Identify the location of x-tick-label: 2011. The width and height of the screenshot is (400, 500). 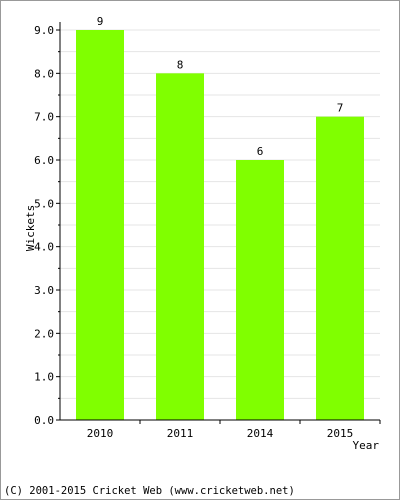
(180, 433).